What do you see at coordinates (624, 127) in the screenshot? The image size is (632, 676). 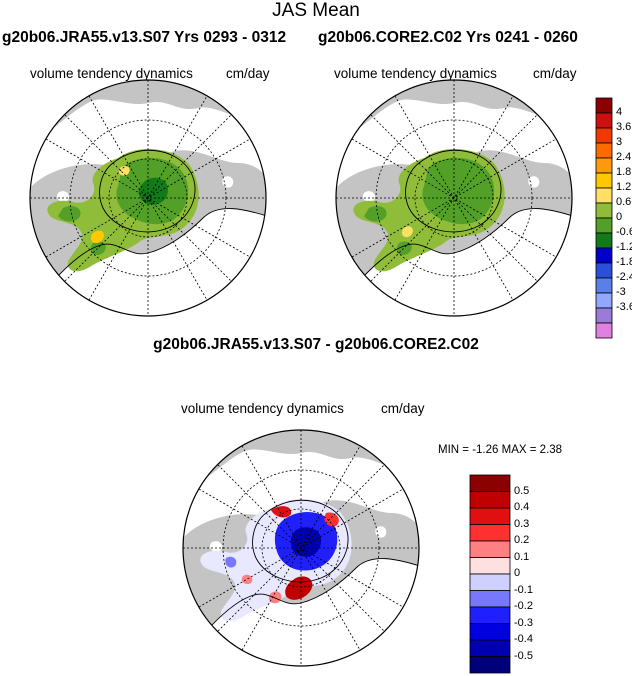 I see `top-colorbar-label: 3.6` at bounding box center [624, 127].